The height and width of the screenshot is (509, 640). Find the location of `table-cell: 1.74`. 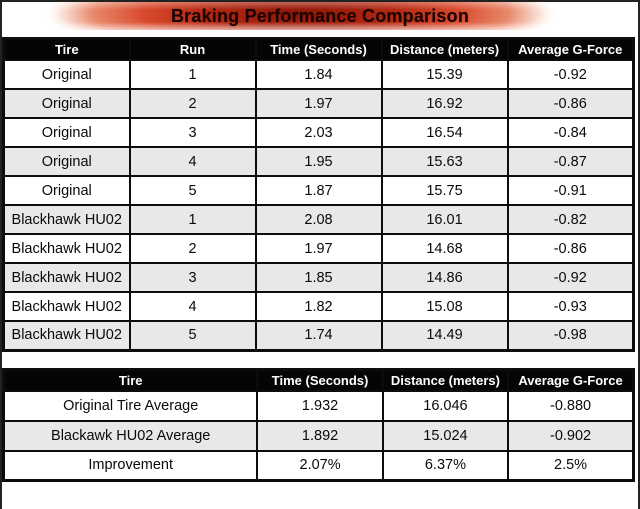

table-cell: 1.74 is located at coordinates (318, 335).